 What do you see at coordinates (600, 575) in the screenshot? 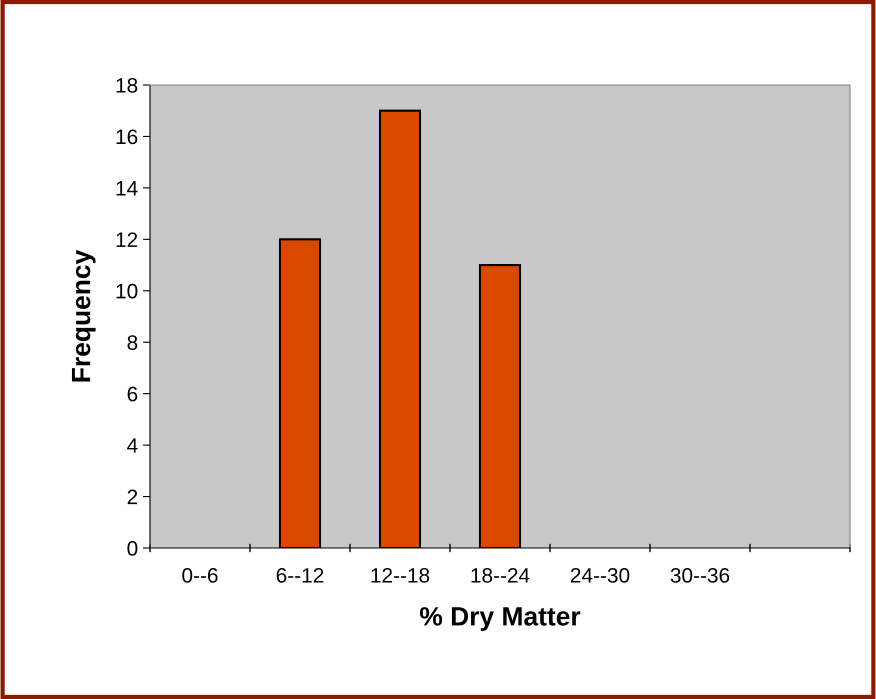
I see `x-tick-label: 24--30` at bounding box center [600, 575].